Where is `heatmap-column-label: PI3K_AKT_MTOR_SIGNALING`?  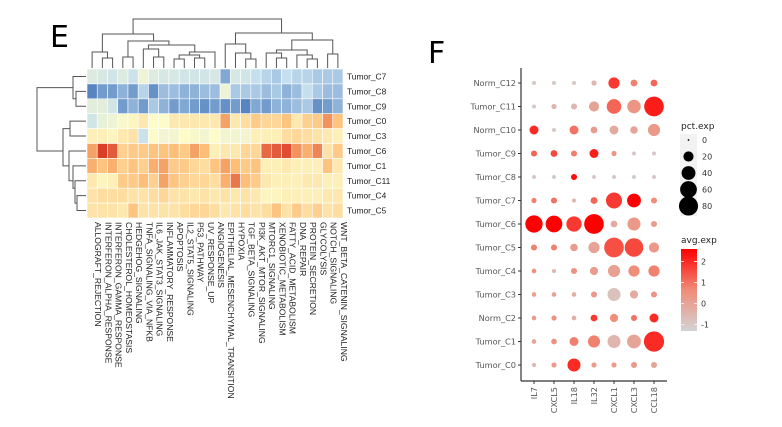 heatmap-column-label: PI3K_AKT_MTOR_SIGNALING is located at coordinates (262, 283).